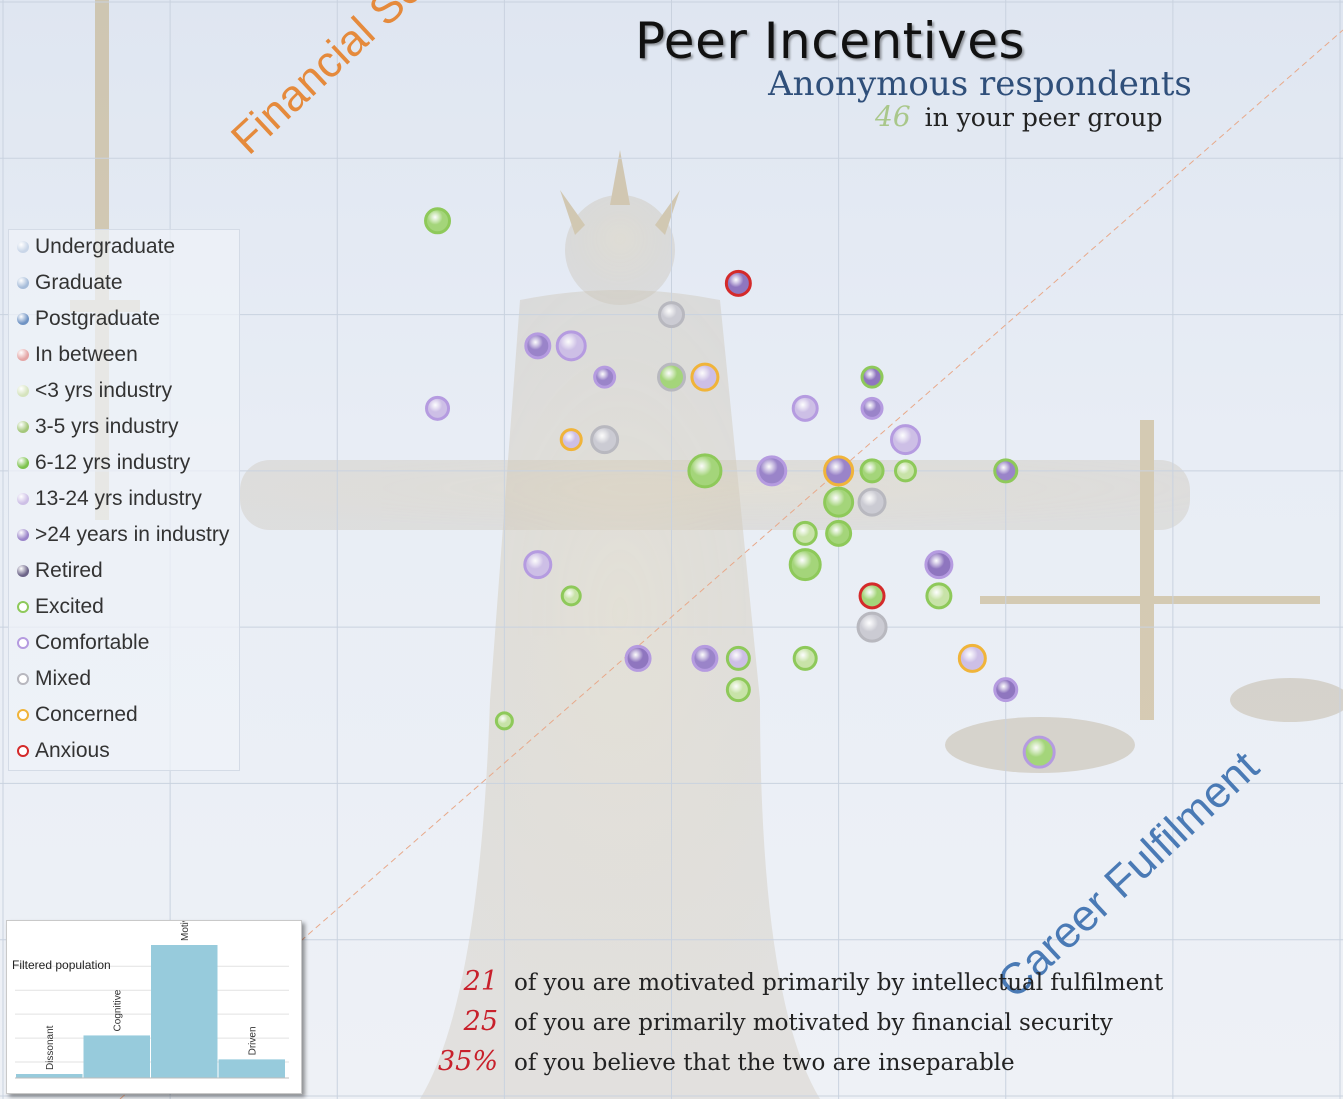 This screenshot has height=1099, width=1343. I want to click on legend-item: In between, so click(77, 355).